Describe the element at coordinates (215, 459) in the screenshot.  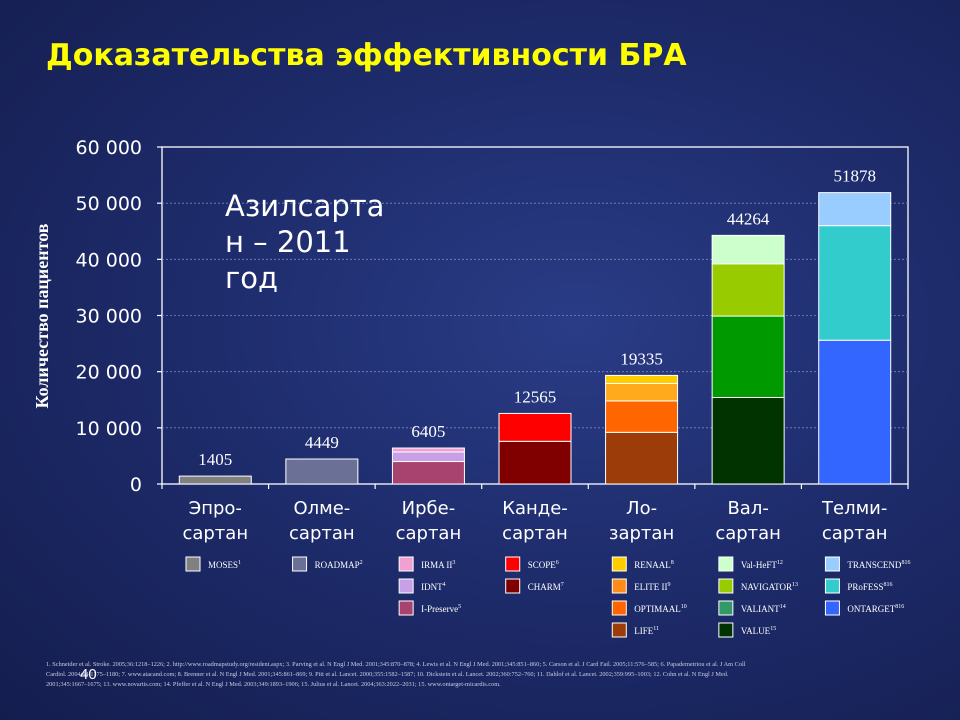
I see `bar-total-label: 1405` at that location.